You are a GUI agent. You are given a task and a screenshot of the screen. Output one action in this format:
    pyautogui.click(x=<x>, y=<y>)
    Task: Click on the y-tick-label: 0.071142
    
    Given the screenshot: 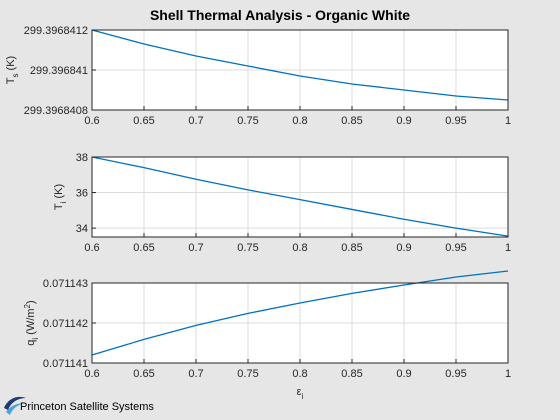 What is the action you would take?
    pyautogui.click(x=65, y=324)
    